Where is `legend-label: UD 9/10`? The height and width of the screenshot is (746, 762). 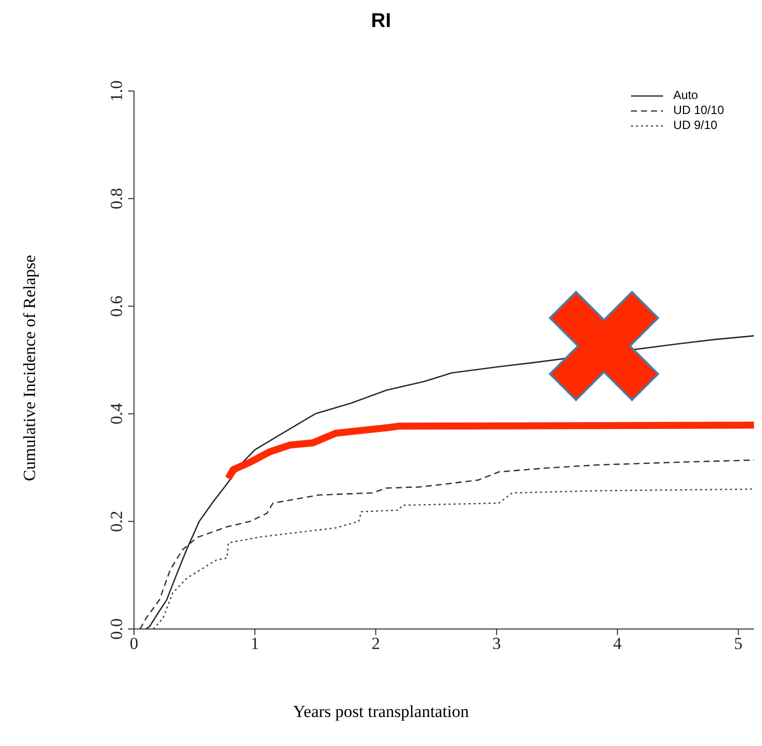
legend-label: UD 9/10 is located at coordinates (695, 125).